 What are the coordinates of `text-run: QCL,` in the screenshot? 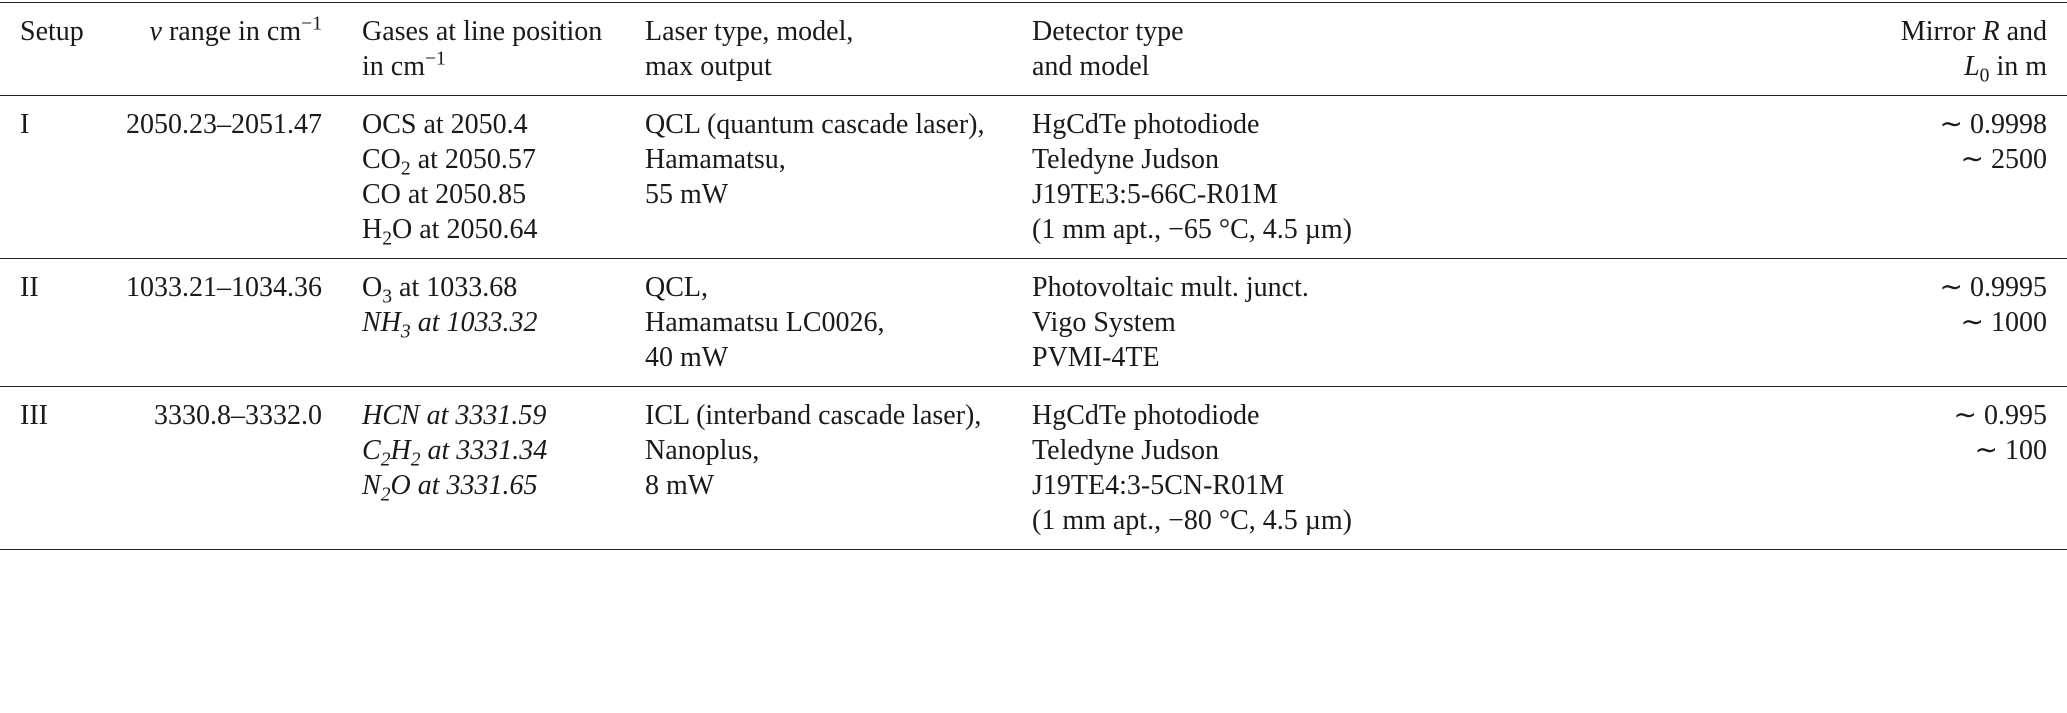 It's located at (676, 287).